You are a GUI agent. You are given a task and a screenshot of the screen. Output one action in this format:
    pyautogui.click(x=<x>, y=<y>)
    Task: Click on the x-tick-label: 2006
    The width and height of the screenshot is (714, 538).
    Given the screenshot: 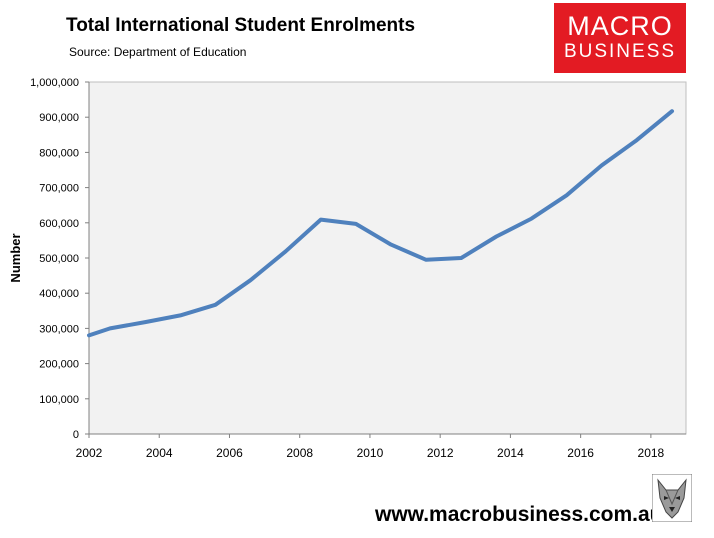 What is the action you would take?
    pyautogui.click(x=229, y=453)
    